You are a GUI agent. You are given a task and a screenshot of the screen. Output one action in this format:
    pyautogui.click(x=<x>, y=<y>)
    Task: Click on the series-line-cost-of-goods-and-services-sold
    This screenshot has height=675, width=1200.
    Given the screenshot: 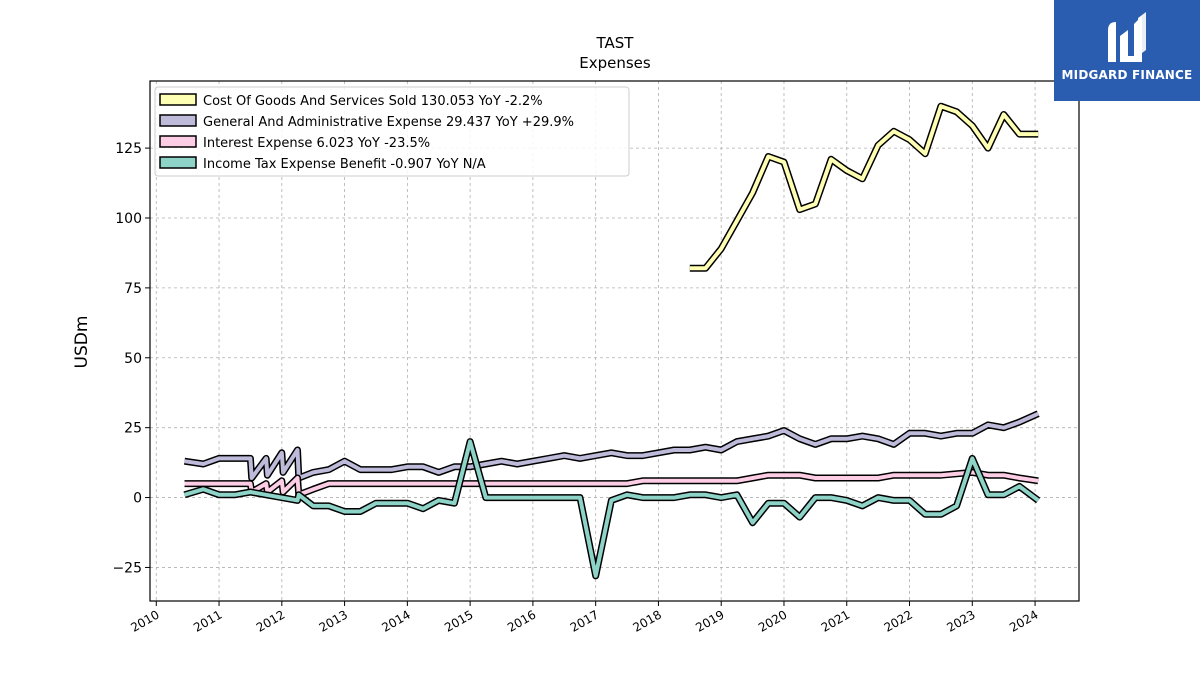 What is the action you would take?
    pyautogui.click(x=864, y=187)
    